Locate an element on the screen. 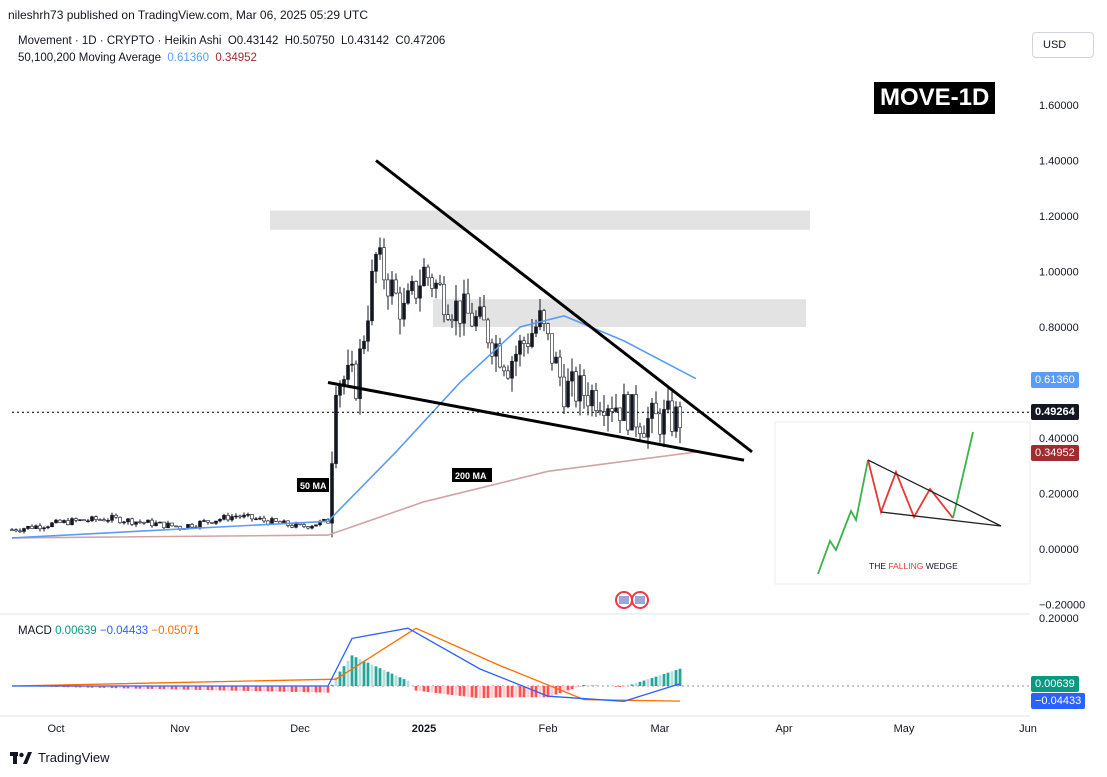 The image size is (1107, 777). footer-brand: TradingView is located at coordinates (60, 757).